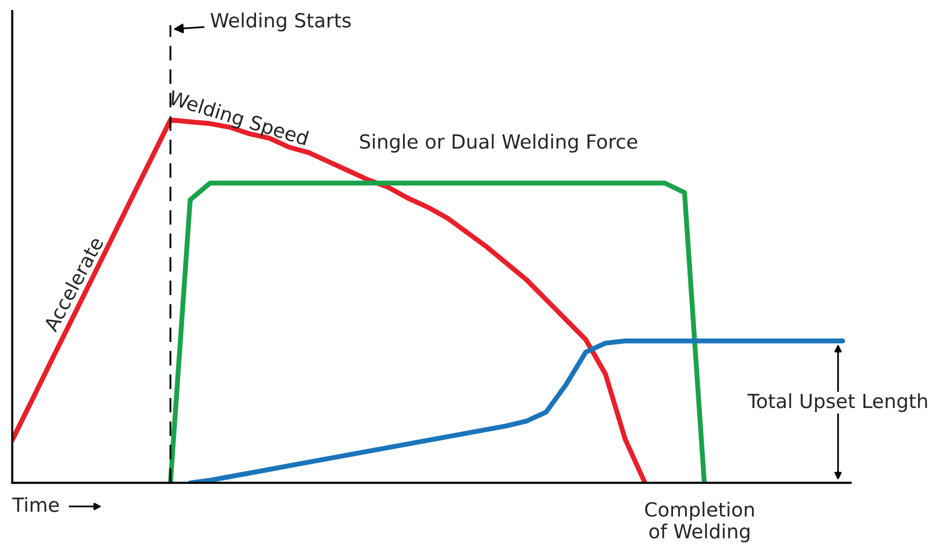 This screenshot has height=555, width=942. What do you see at coordinates (35, 504) in the screenshot?
I see `x-axis-title: Time` at bounding box center [35, 504].